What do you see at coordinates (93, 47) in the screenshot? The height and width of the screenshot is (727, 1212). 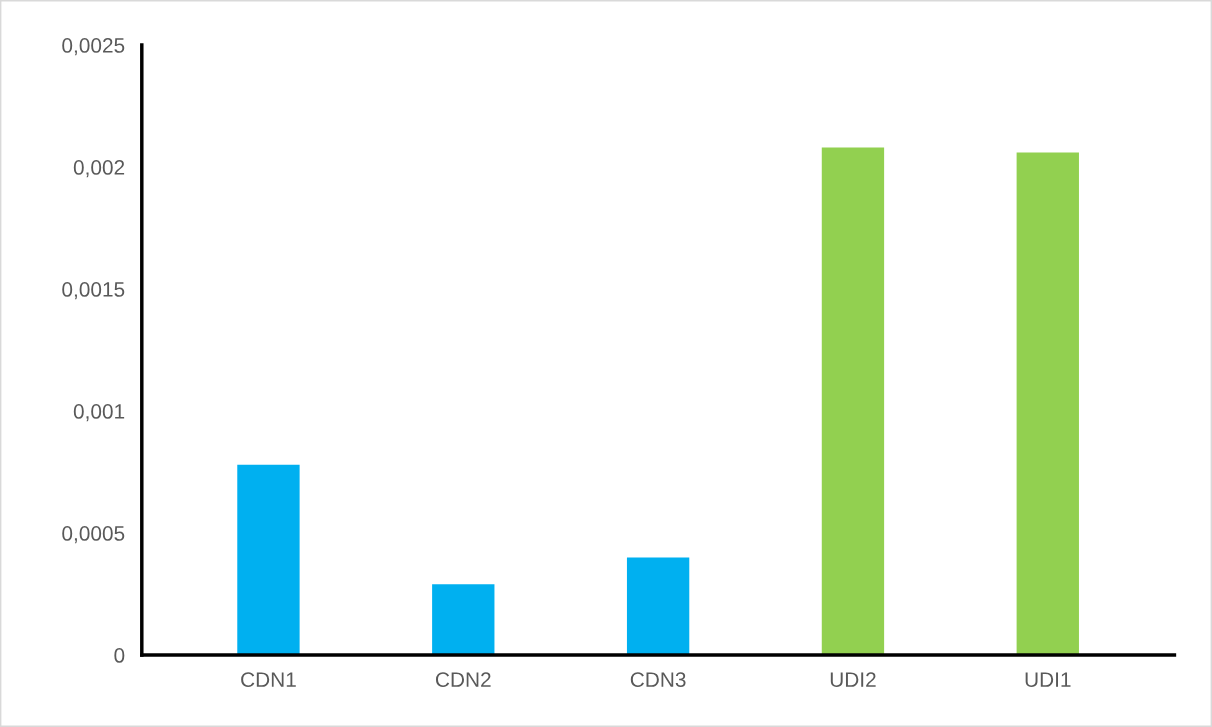 I see `y-tick-label: 0,0025` at bounding box center [93, 47].